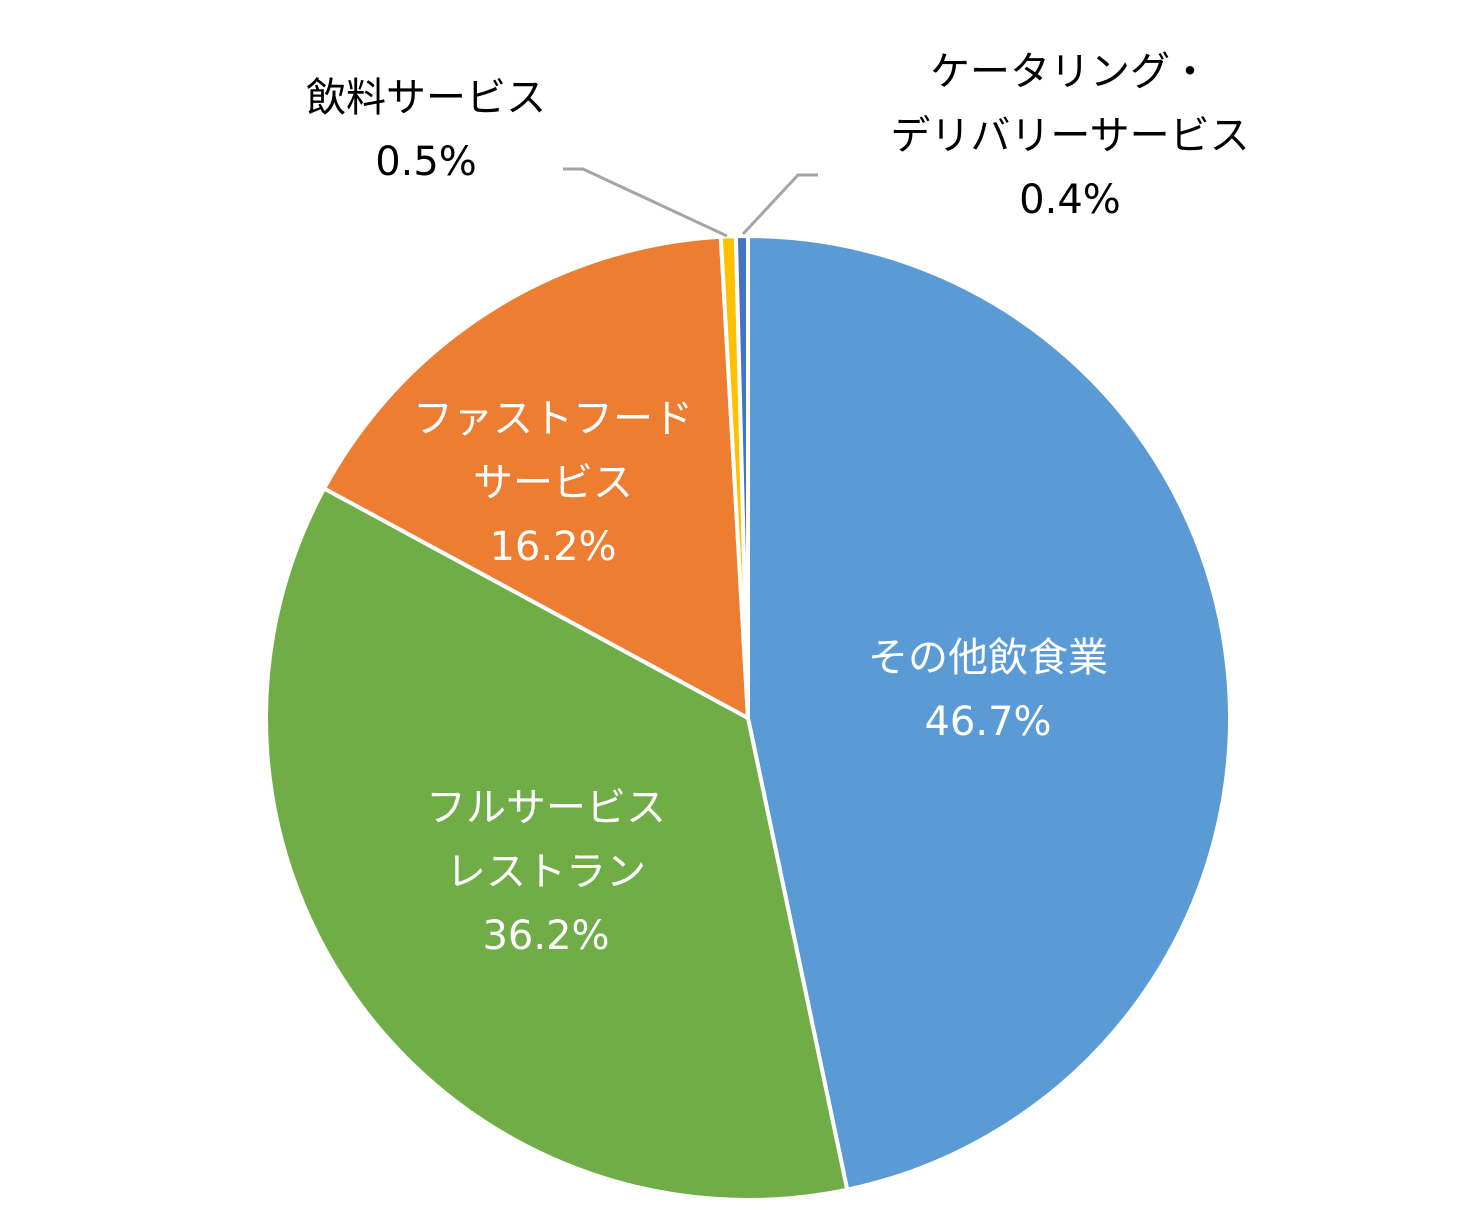 The width and height of the screenshot is (1478, 1228). I want to click on slice-category-line2: サービス, so click(553, 483).